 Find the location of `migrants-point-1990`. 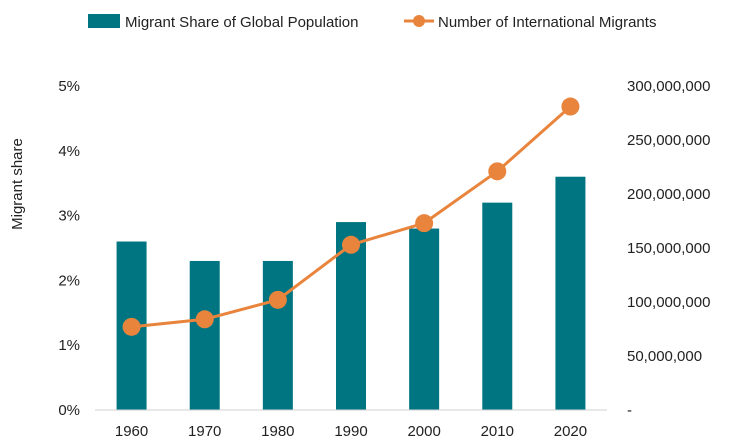

migrants-point-1990 is located at coordinates (351, 244).